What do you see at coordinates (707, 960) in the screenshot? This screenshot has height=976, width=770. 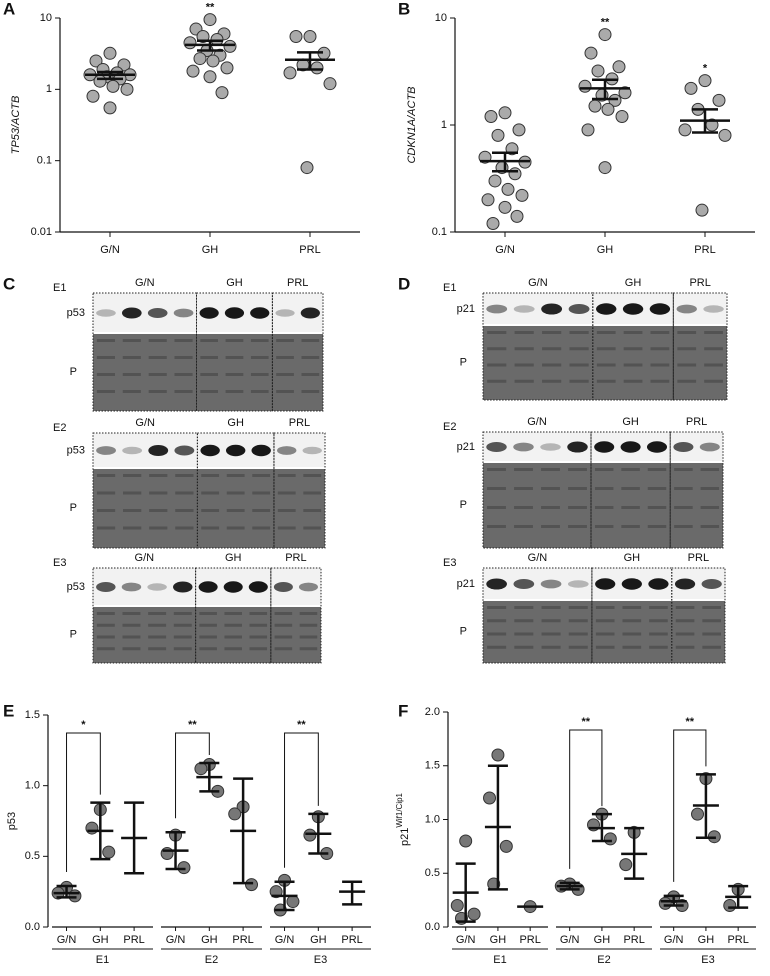 I see `group-label: E3` at bounding box center [707, 960].